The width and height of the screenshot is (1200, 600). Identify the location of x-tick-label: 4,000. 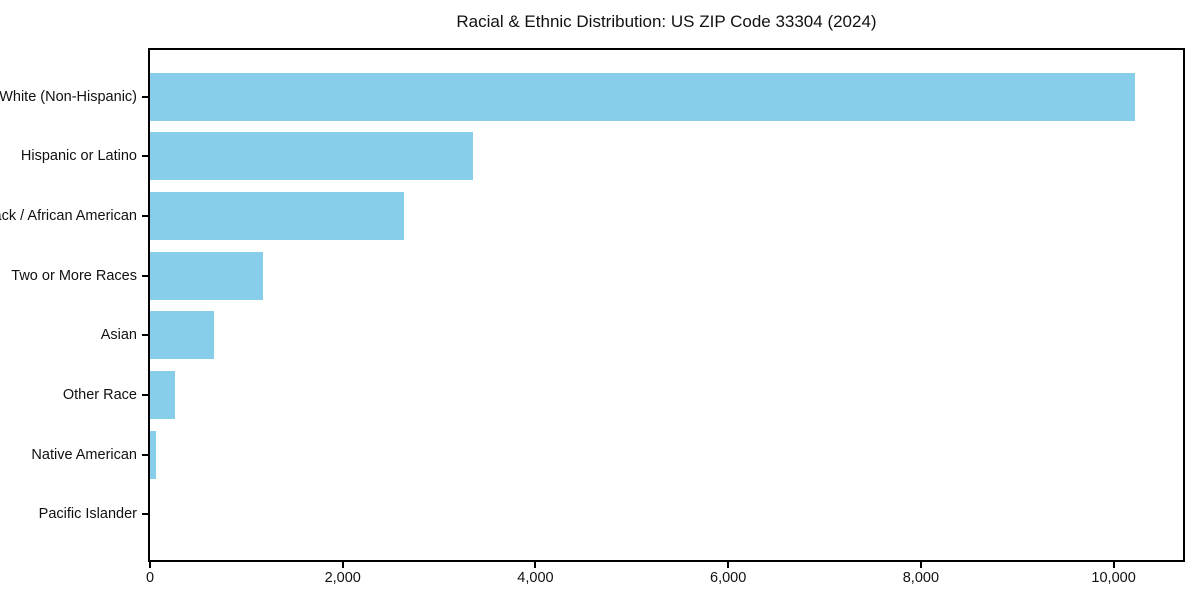
(535, 578).